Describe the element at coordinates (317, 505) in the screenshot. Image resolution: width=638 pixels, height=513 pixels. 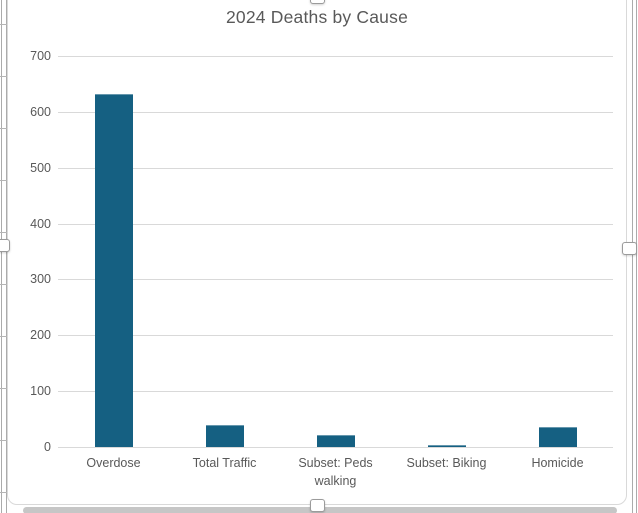
I see `resize-handle-bottom` at that location.